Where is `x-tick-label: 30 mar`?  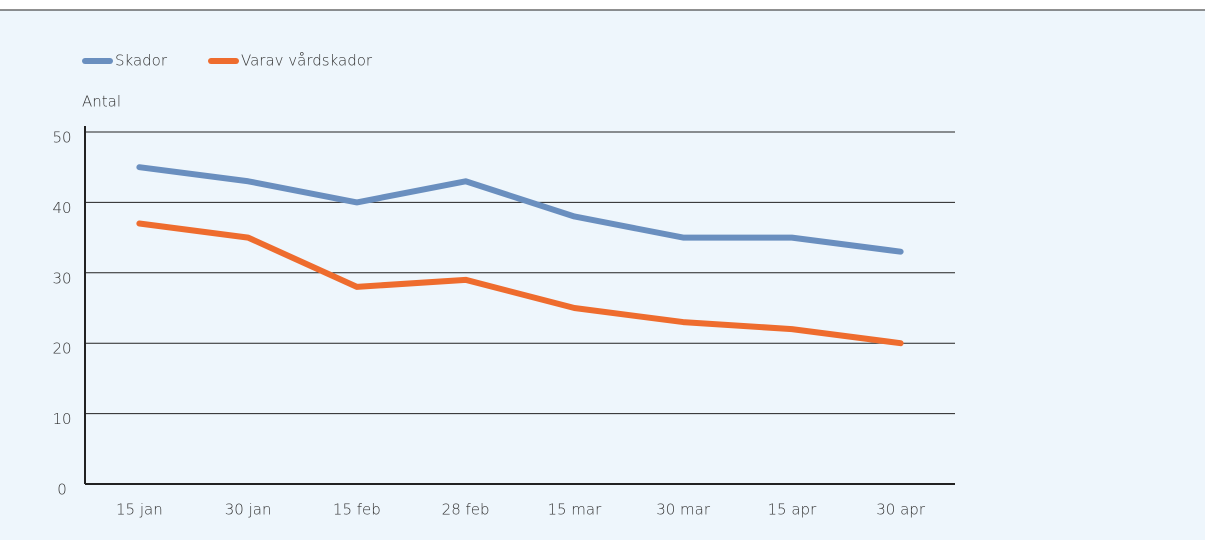 x-tick-label: 30 mar is located at coordinates (683, 510).